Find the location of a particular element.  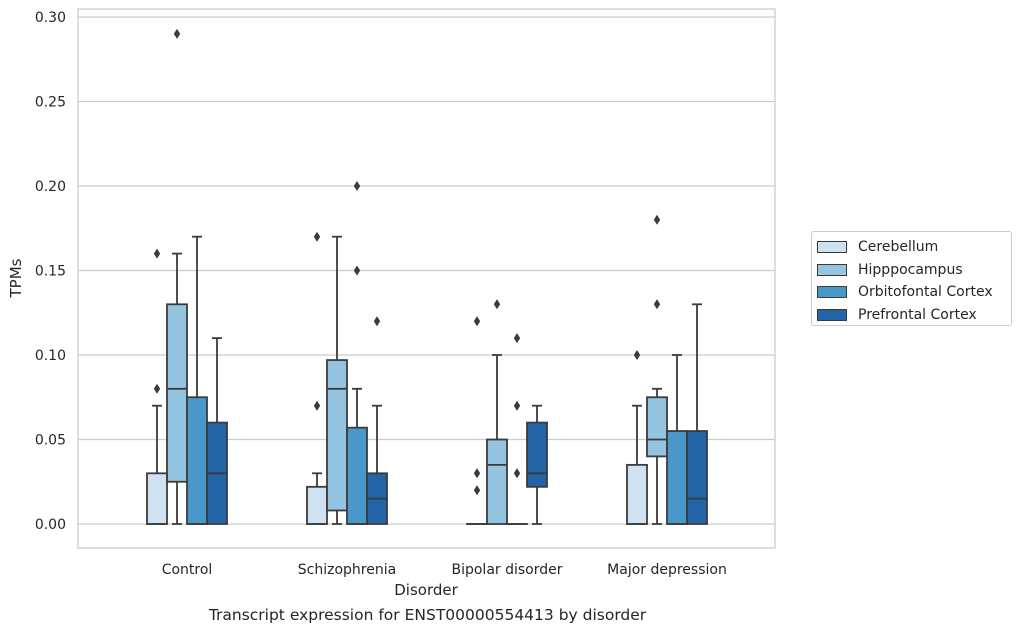

legend-item: Prefrontal Cortex is located at coordinates (914, 315).